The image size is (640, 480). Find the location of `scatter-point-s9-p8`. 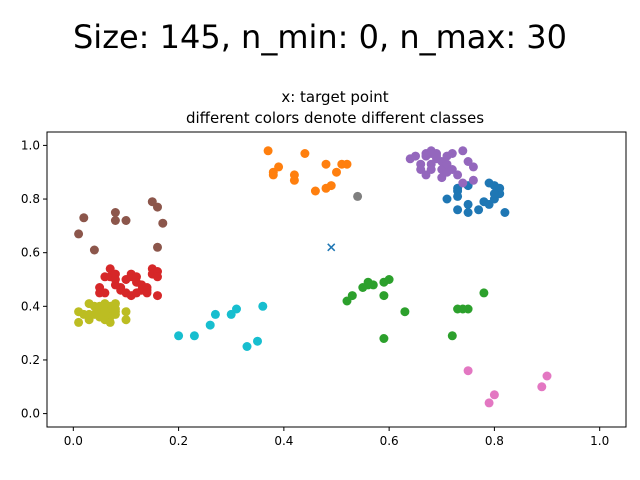

scatter-point-s9-p8 is located at coordinates (263, 306).